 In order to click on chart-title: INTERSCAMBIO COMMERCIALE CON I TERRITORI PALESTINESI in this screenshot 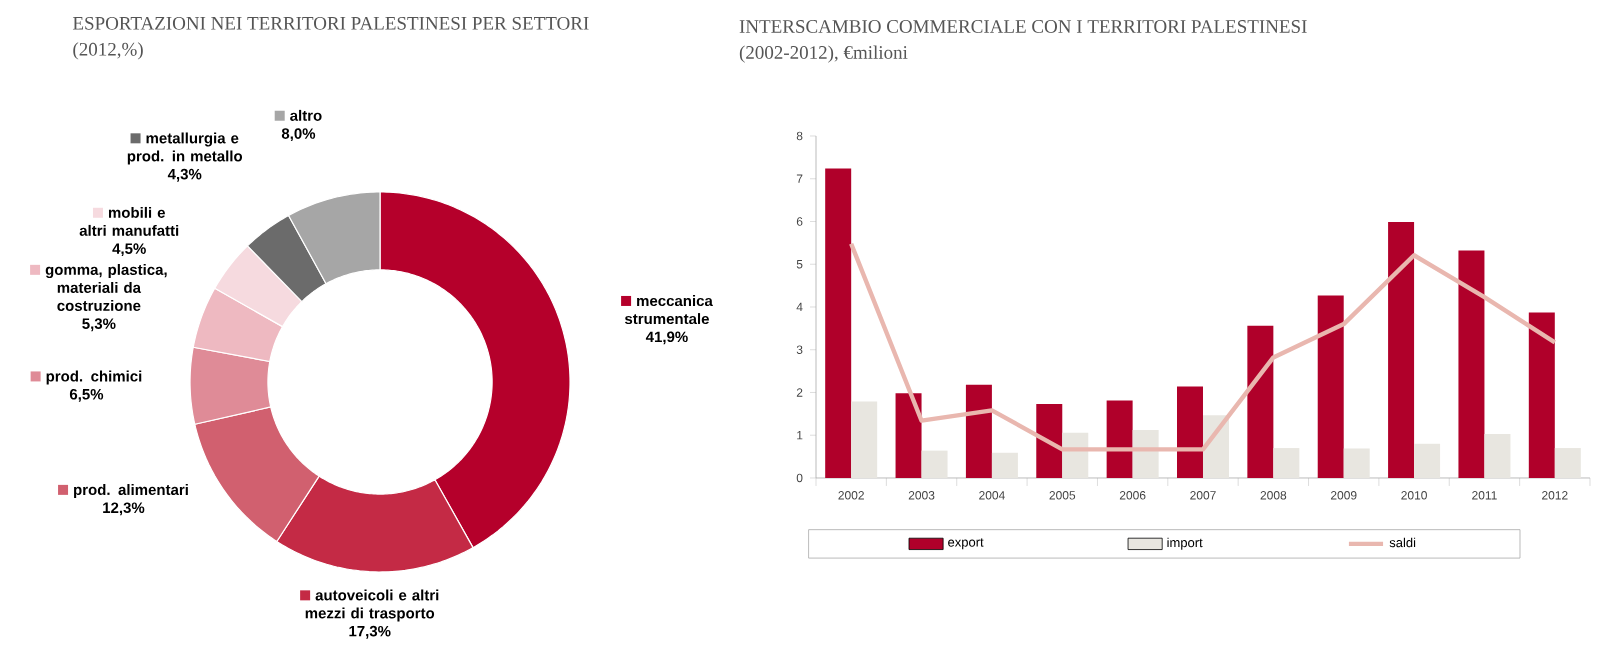, I will do `click(1023, 26)`.